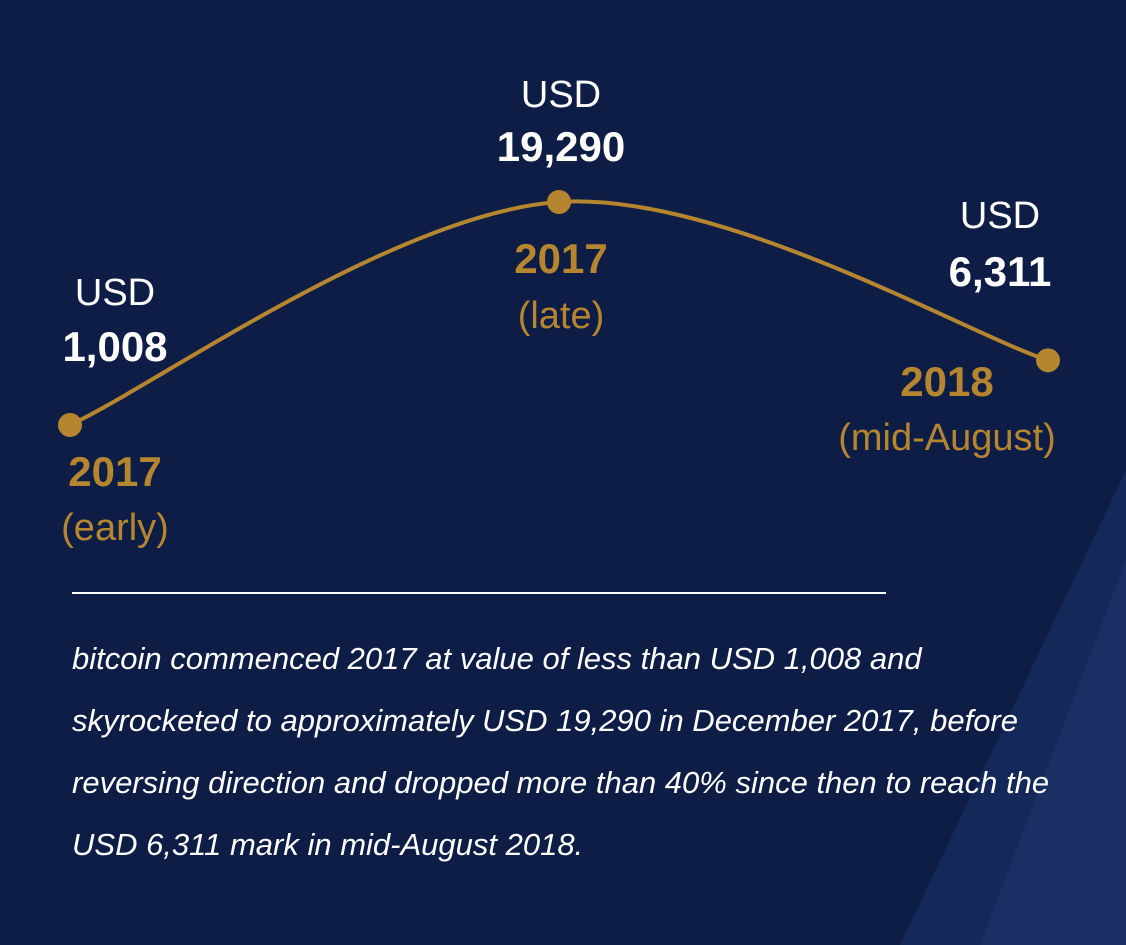  I want to click on category-note: (late), so click(561, 316).